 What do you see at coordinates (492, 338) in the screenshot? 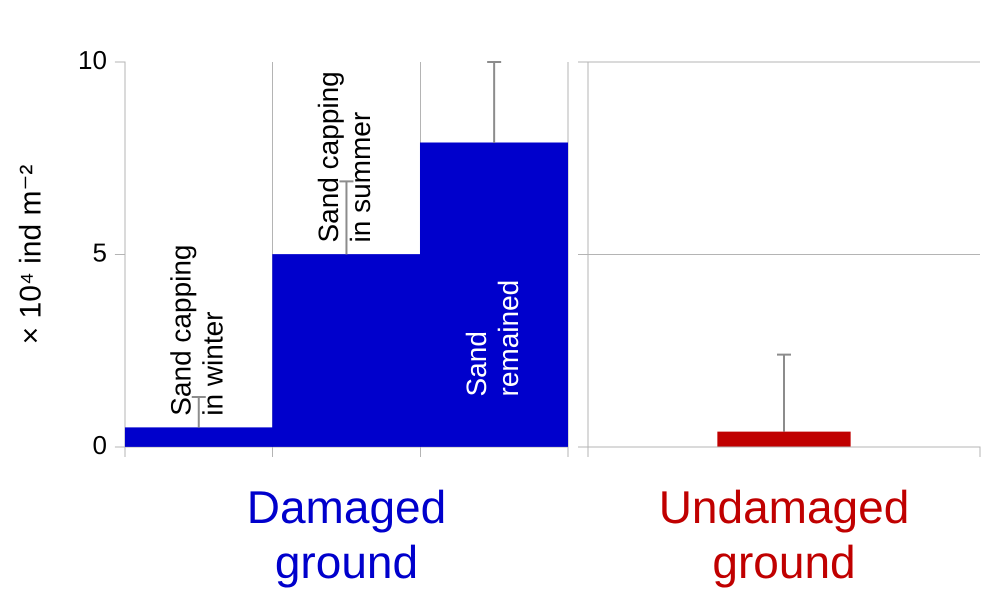
I see `x-tick-label: Sand remained` at bounding box center [492, 338].